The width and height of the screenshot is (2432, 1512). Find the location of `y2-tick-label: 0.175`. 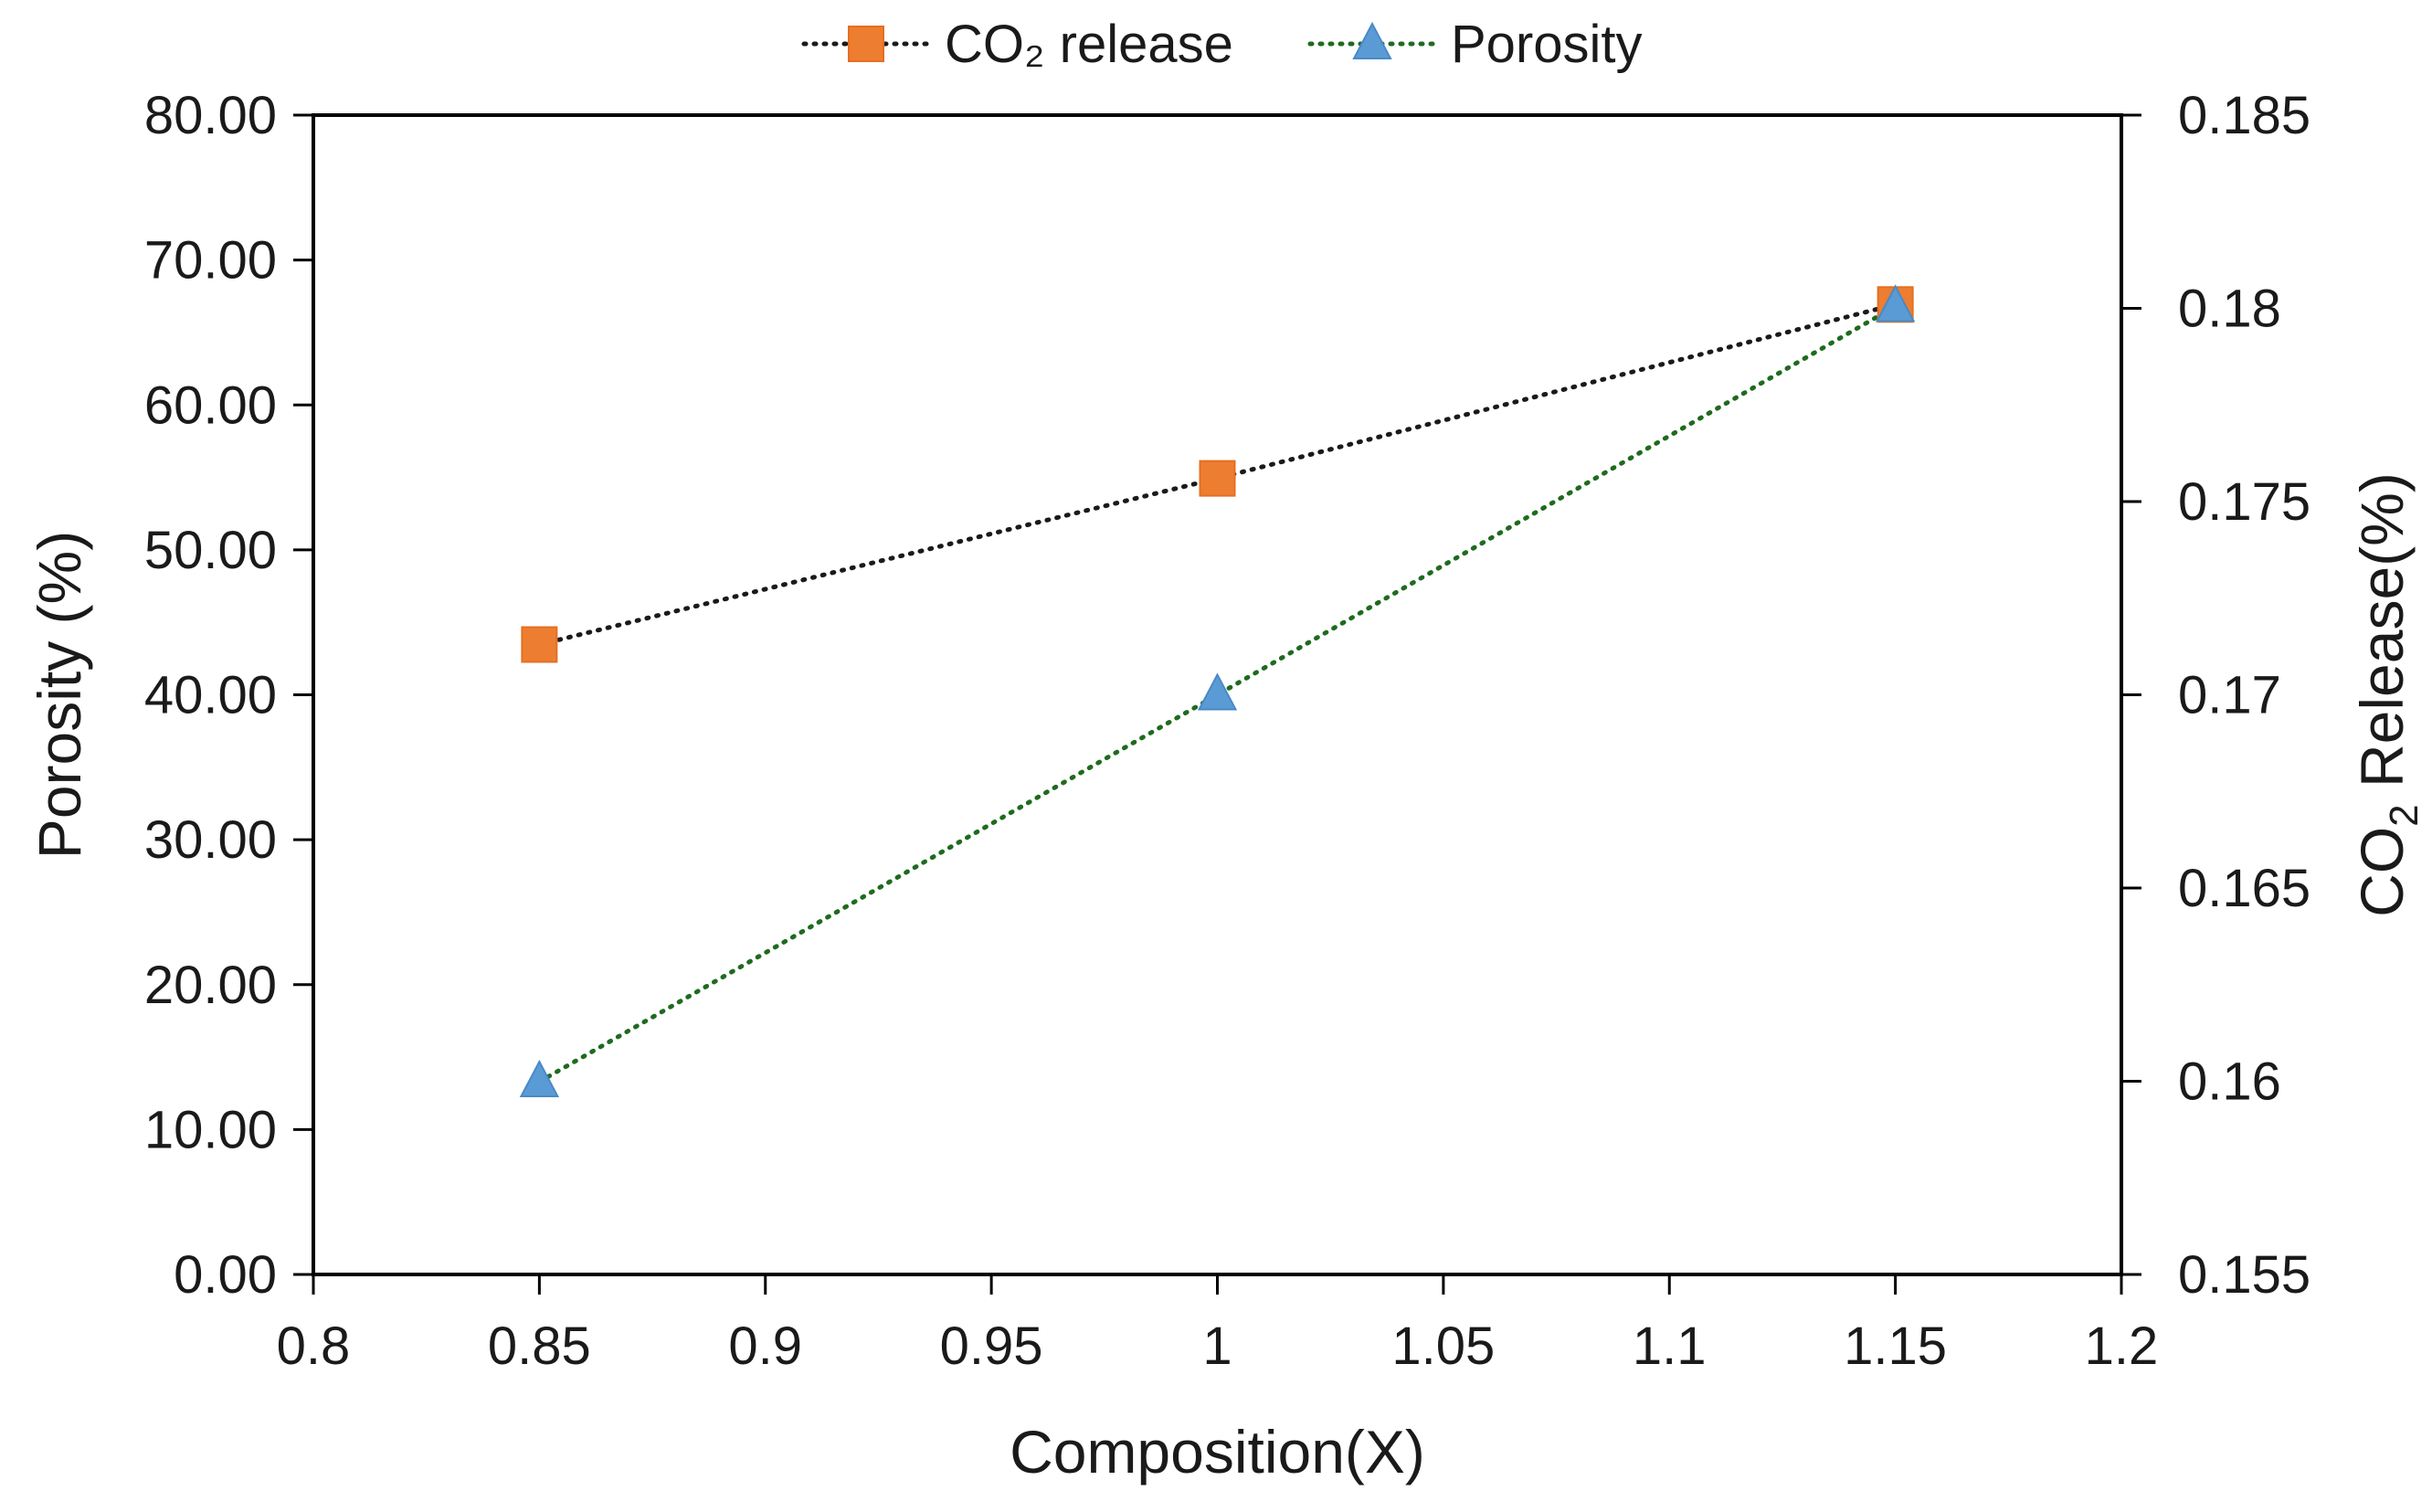

y2-tick-label: 0.175 is located at coordinates (2244, 502).